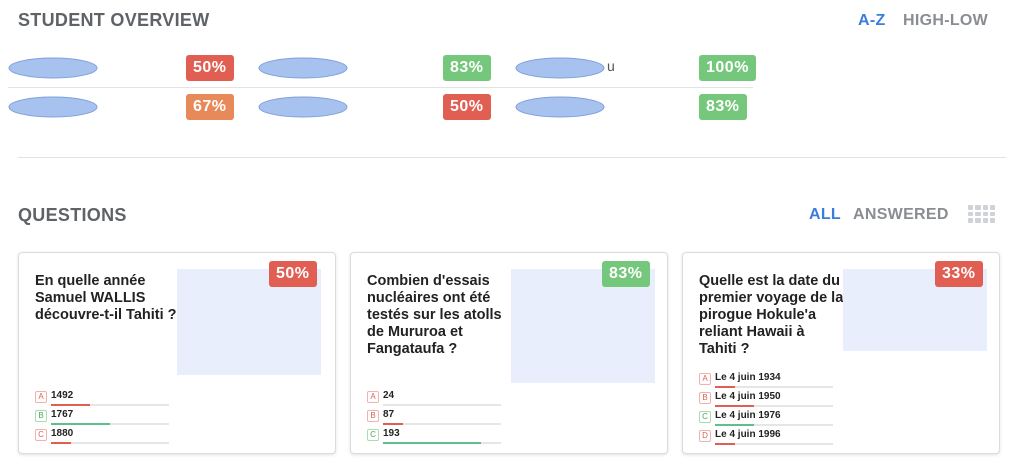 The image size is (1024, 476). Describe the element at coordinates (872, 20) in the screenshot. I see `sort-a-z-button: A-Z` at that location.